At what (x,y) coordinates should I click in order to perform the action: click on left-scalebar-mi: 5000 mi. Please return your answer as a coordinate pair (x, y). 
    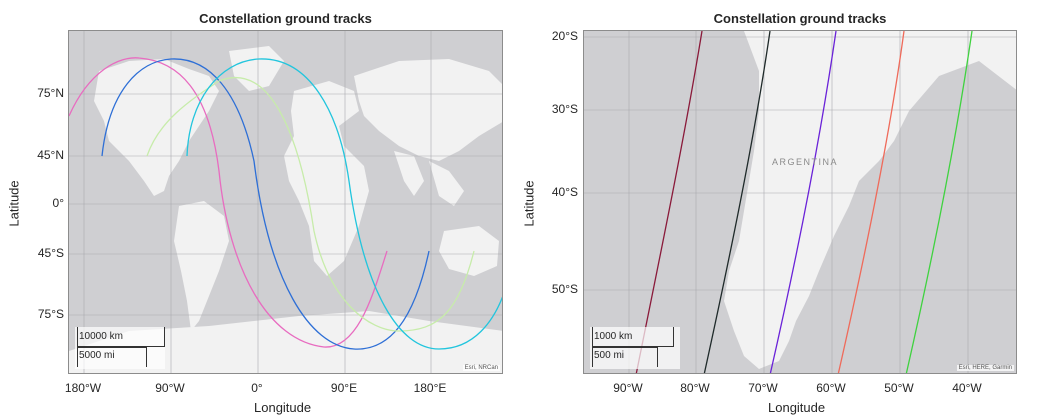
    Looking at the image, I should click on (97, 355).